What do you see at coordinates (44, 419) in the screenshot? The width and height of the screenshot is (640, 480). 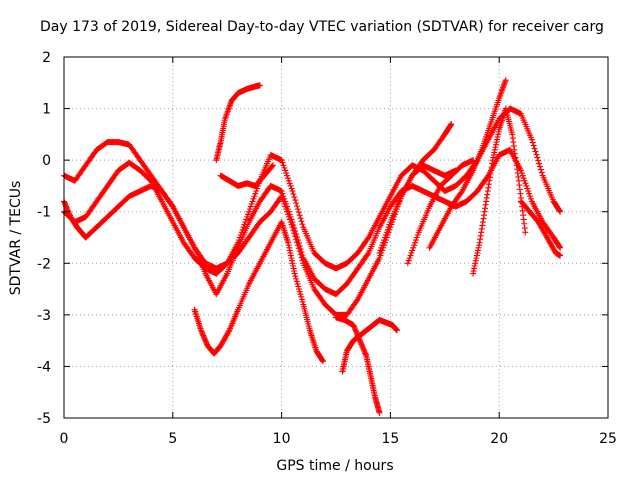 I see `y-tick-label: -5` at bounding box center [44, 419].